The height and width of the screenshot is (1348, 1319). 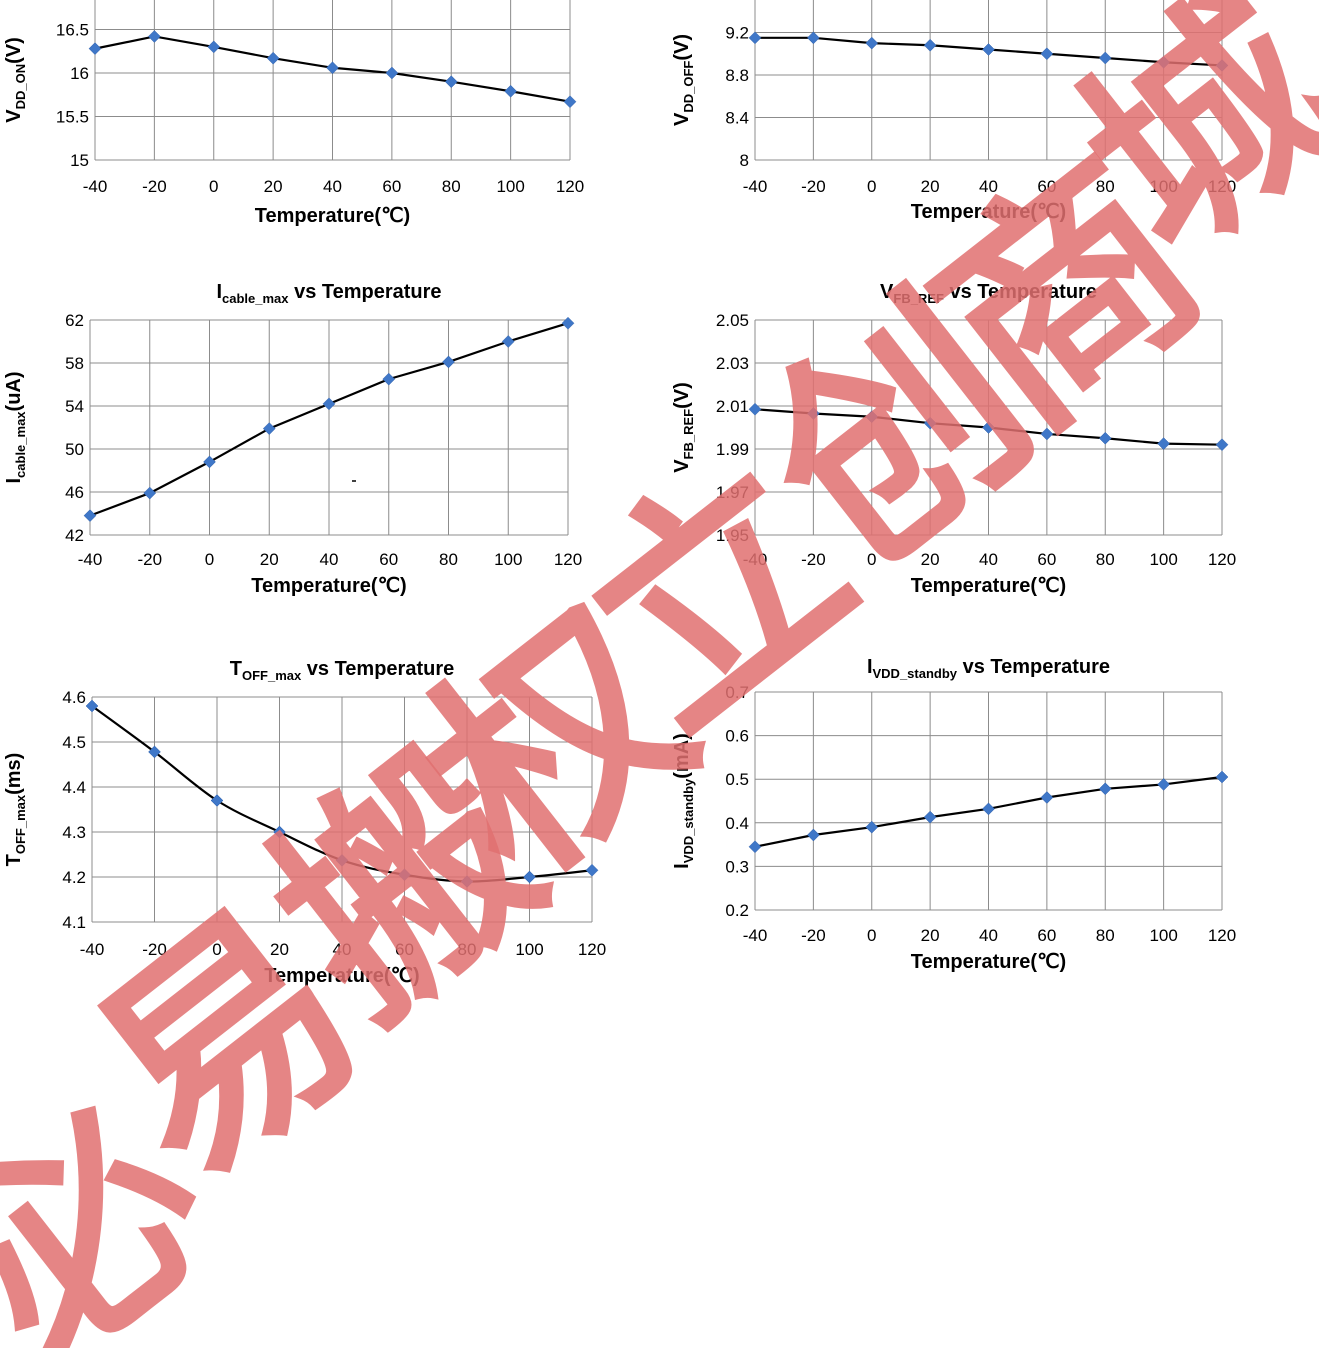 What do you see at coordinates (737, 736) in the screenshot?
I see `ytick-label: 0.6` at bounding box center [737, 736].